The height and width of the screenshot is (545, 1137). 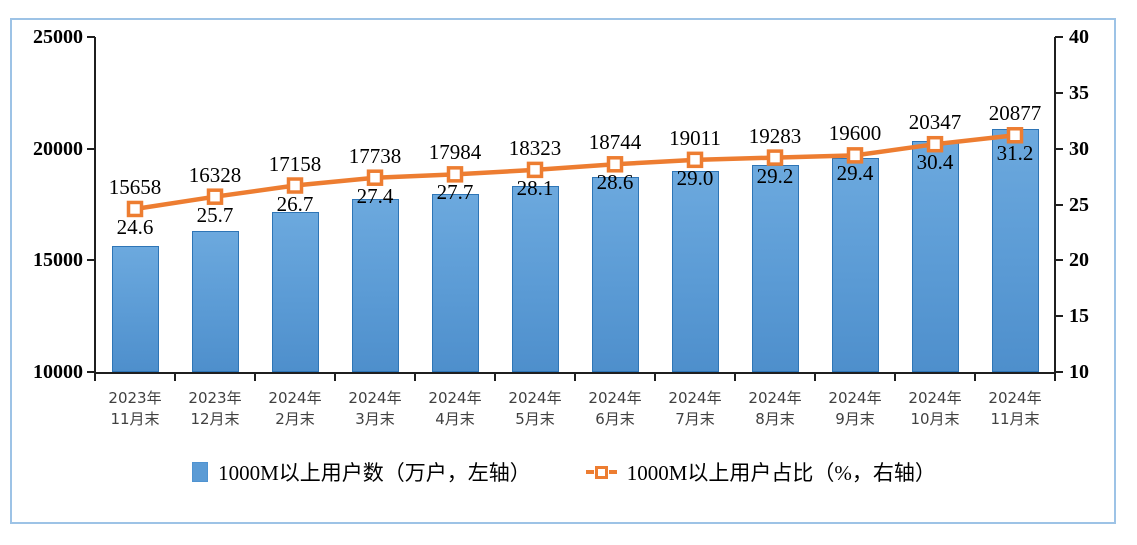 What do you see at coordinates (1079, 260) in the screenshot?
I see `right-axis-tick-label: 20` at bounding box center [1079, 260].